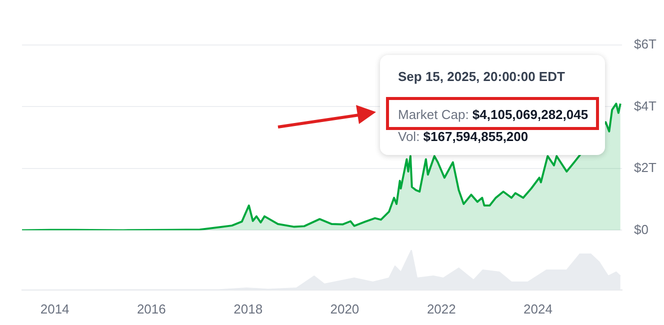 The width and height of the screenshot is (664, 325). Describe the element at coordinates (463, 136) in the screenshot. I see `annotation: Vol: $167,594,855,200` at that location.